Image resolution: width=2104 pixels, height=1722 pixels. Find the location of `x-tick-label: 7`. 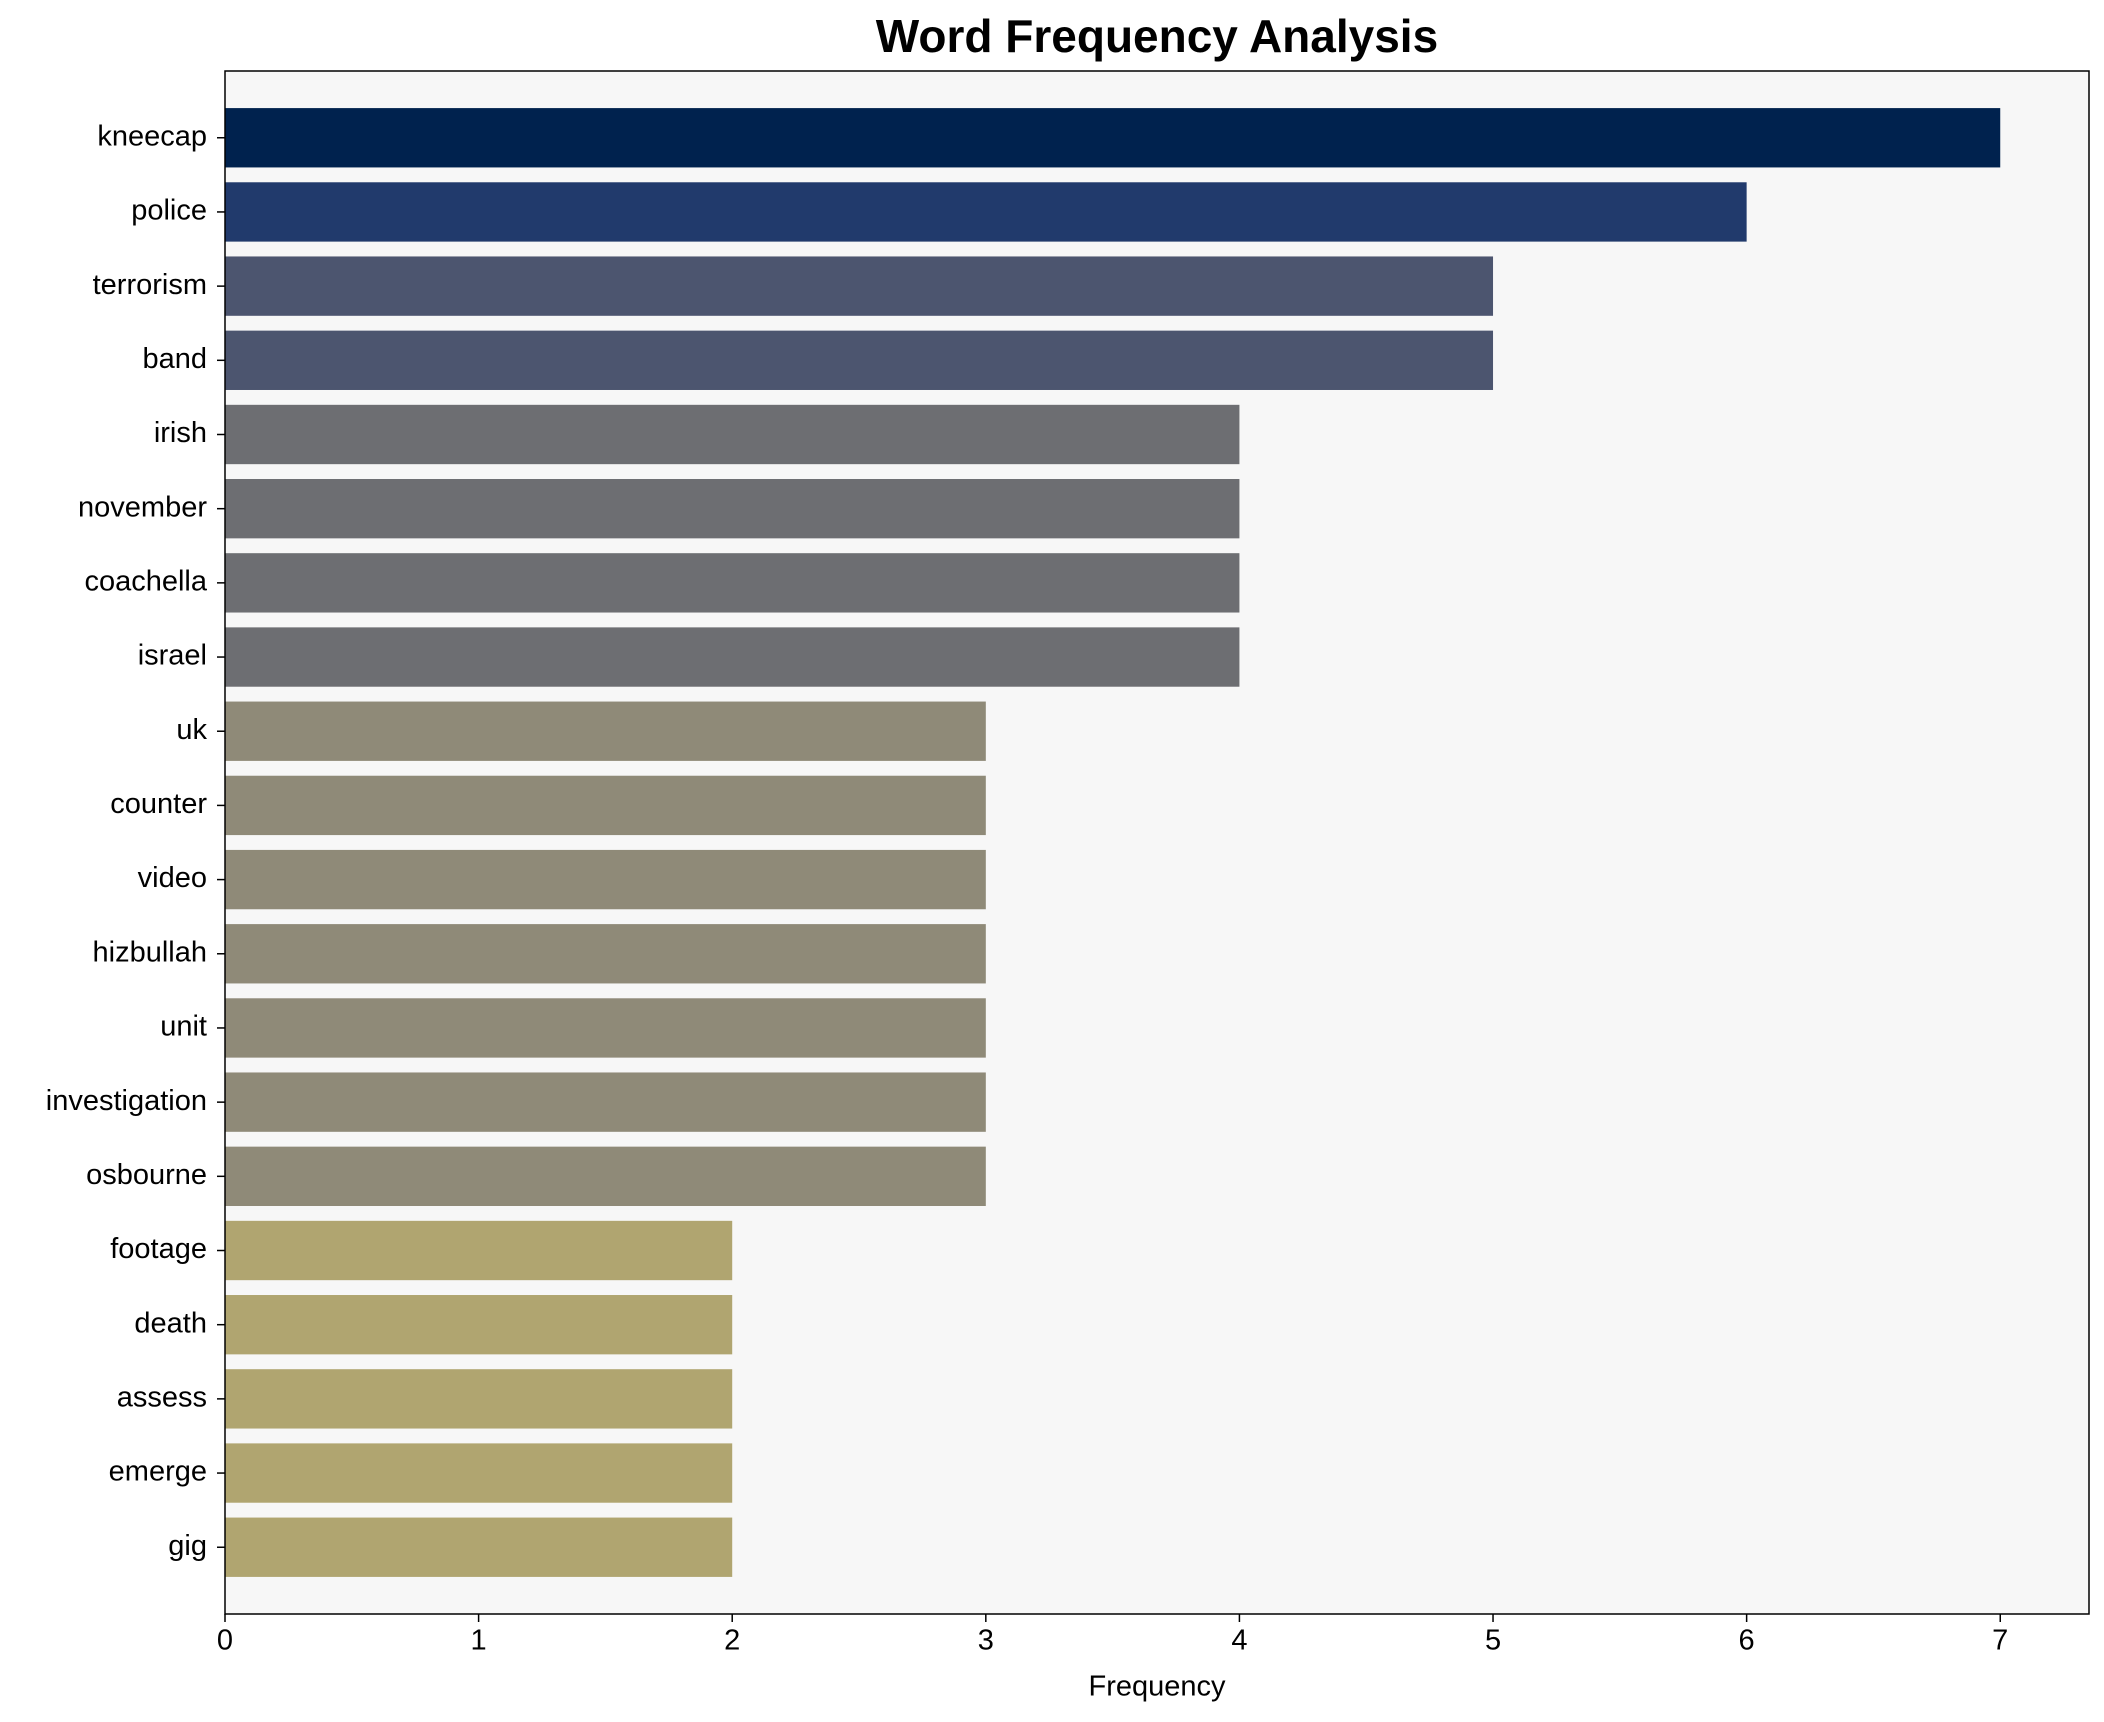

x-tick-label: 7 is located at coordinates (2000, 1641).